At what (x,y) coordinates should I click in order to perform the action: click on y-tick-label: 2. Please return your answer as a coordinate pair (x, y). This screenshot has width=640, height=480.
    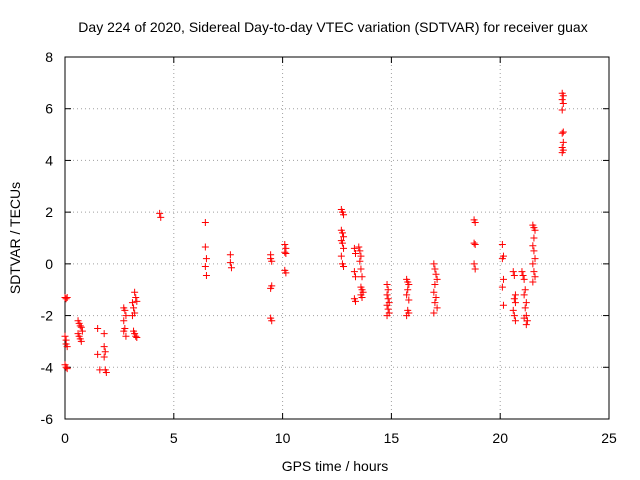
    Looking at the image, I should click on (49, 212).